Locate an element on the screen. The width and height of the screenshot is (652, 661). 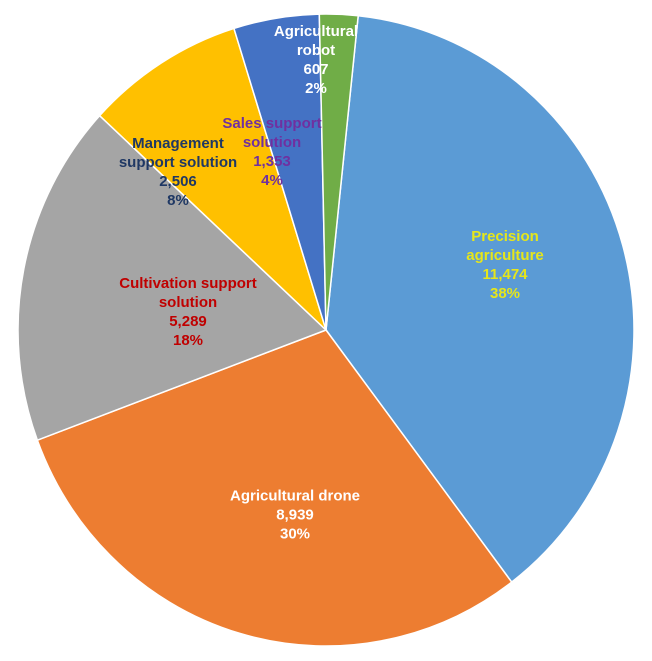
category-name: Agricultural robot is located at coordinates (316, 41).